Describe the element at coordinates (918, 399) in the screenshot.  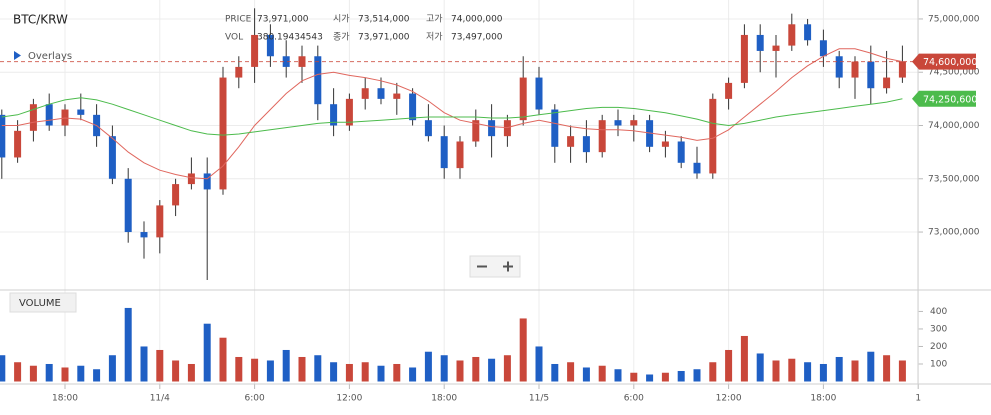
I see `x-tick-label: 1` at that location.